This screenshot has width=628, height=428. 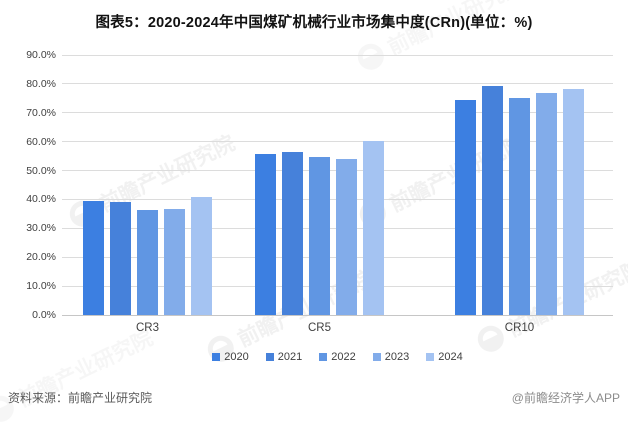 I want to click on bar-cr5-2021, so click(x=292, y=233).